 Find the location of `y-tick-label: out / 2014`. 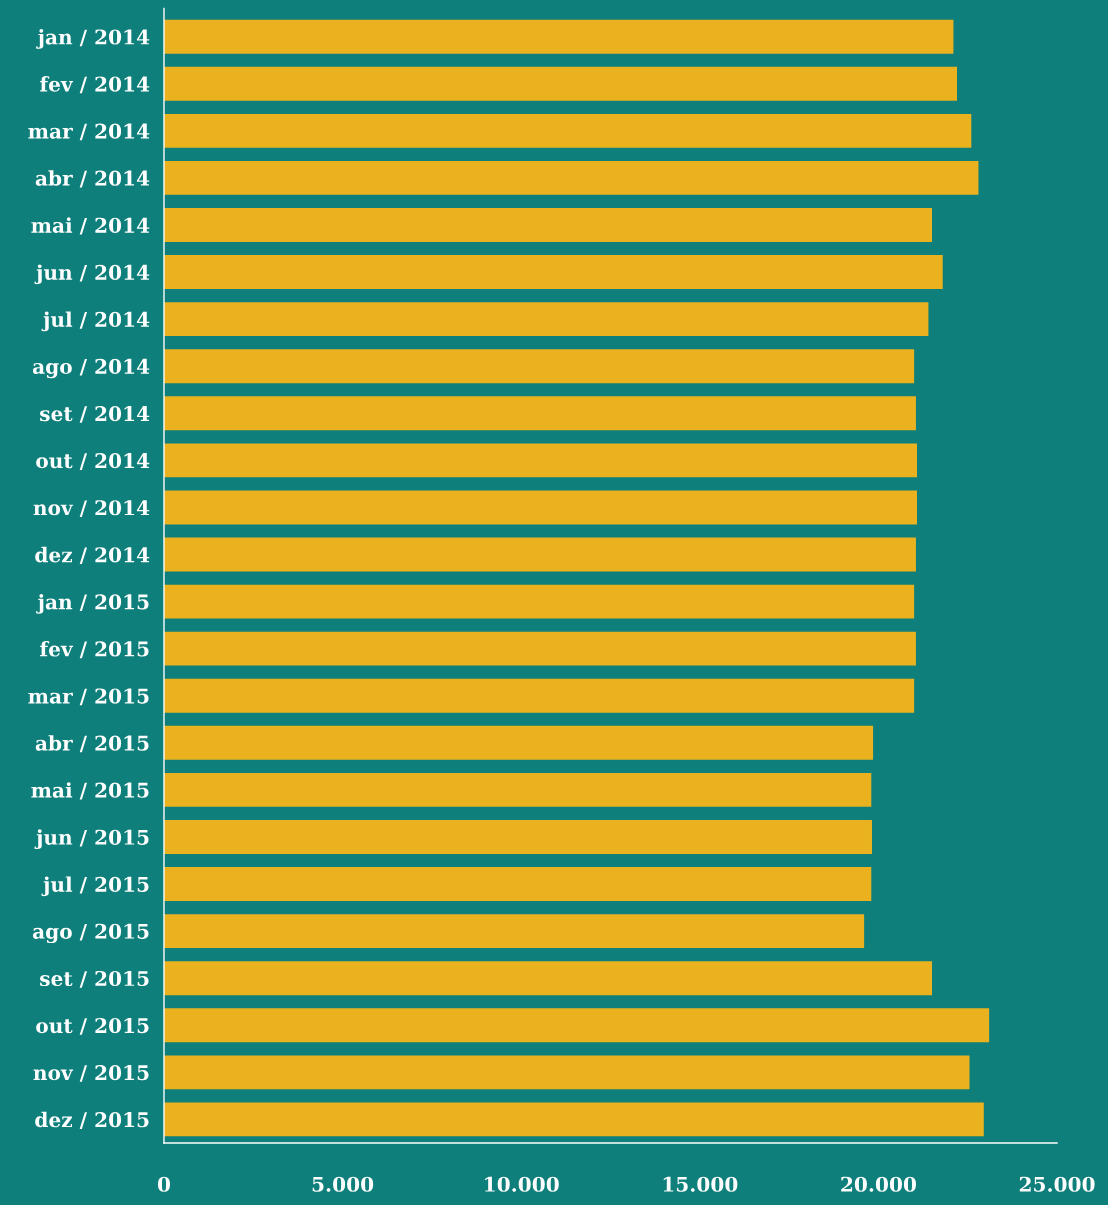

y-tick-label: out / 2014 is located at coordinates (93, 461).